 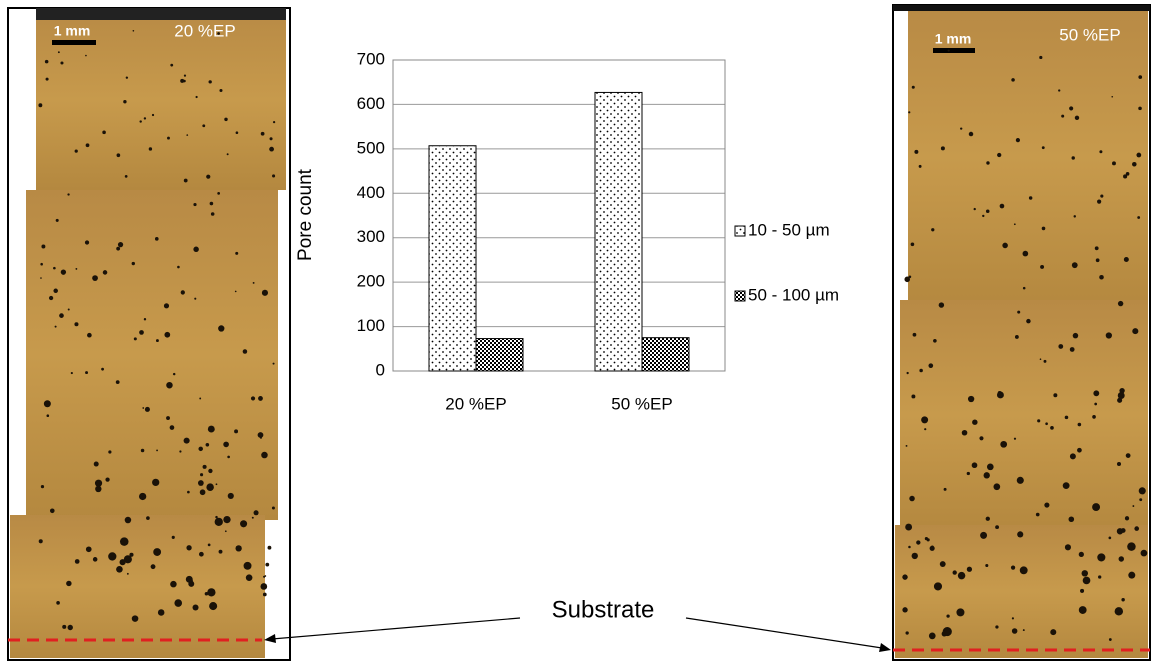 What do you see at coordinates (1089, 34) in the screenshot?
I see `sample-label: 50 %EP` at bounding box center [1089, 34].